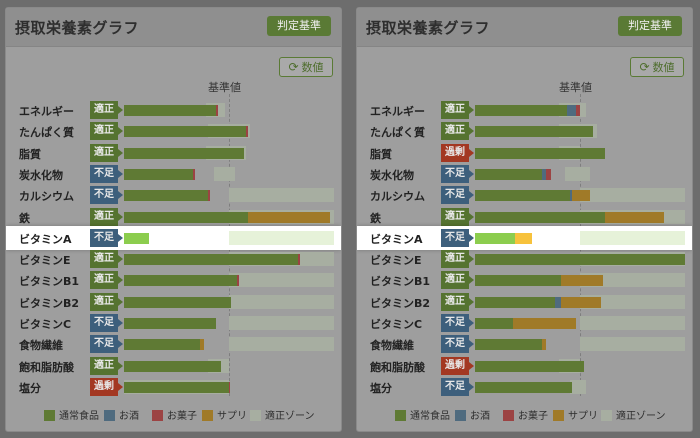  What do you see at coordinates (173, 414) in the screenshot?
I see `legend: 通常食品 お酒 お菓子 サプリ 適正ゾーン` at bounding box center [173, 414].